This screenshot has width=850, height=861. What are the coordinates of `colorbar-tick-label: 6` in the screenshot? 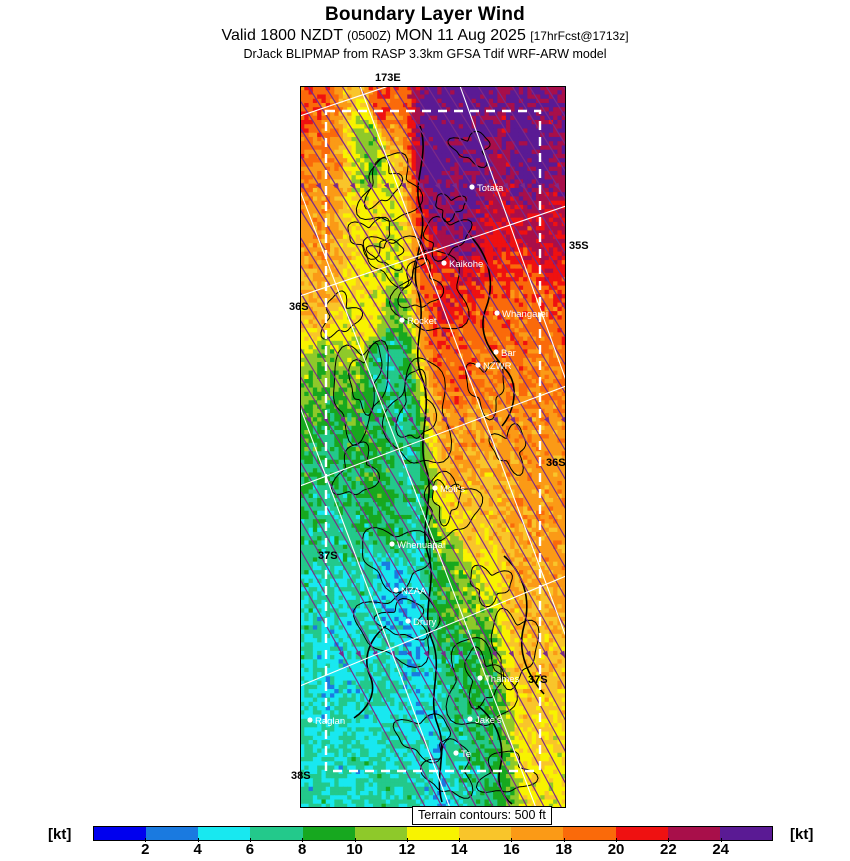 It's located at (250, 849).